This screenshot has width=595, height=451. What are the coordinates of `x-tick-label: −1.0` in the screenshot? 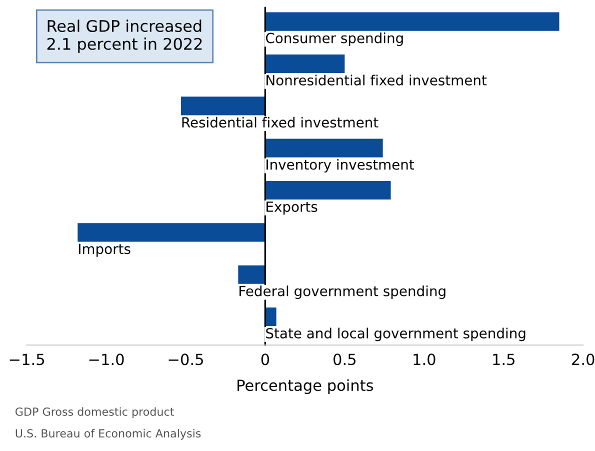 It's located at (106, 360).